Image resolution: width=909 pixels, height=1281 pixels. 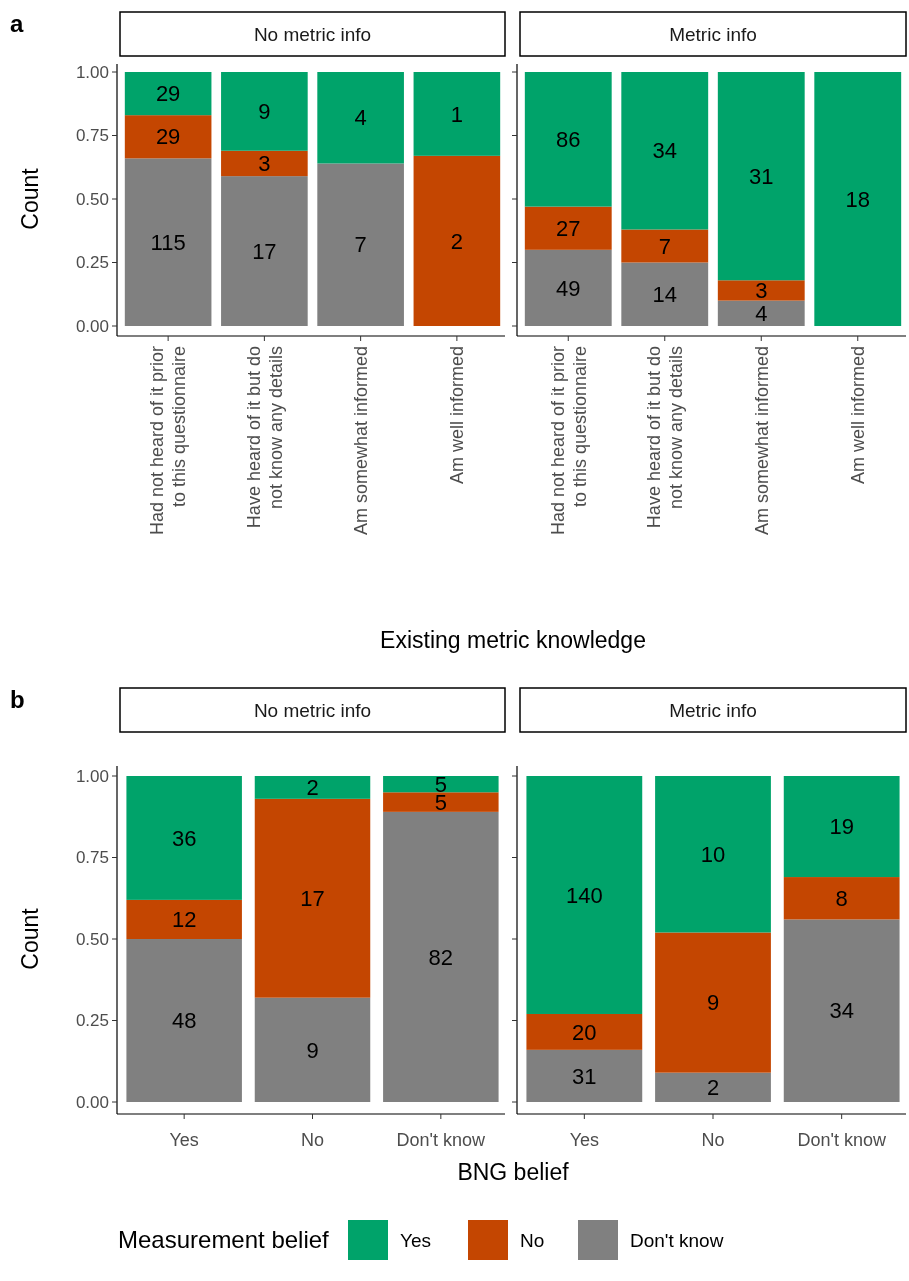 I want to click on annotation: 17, so click(x=264, y=251).